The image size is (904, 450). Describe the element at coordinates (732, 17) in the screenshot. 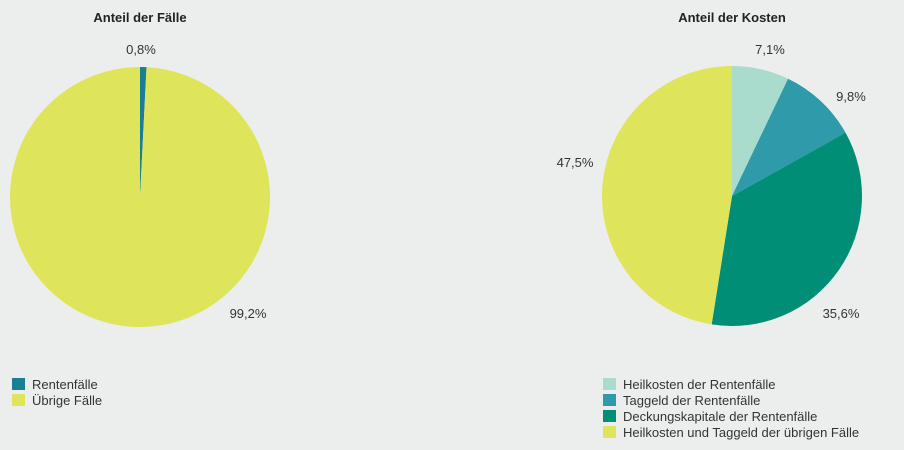

I see `chart-title-costs: Anteil der Kosten` at that location.